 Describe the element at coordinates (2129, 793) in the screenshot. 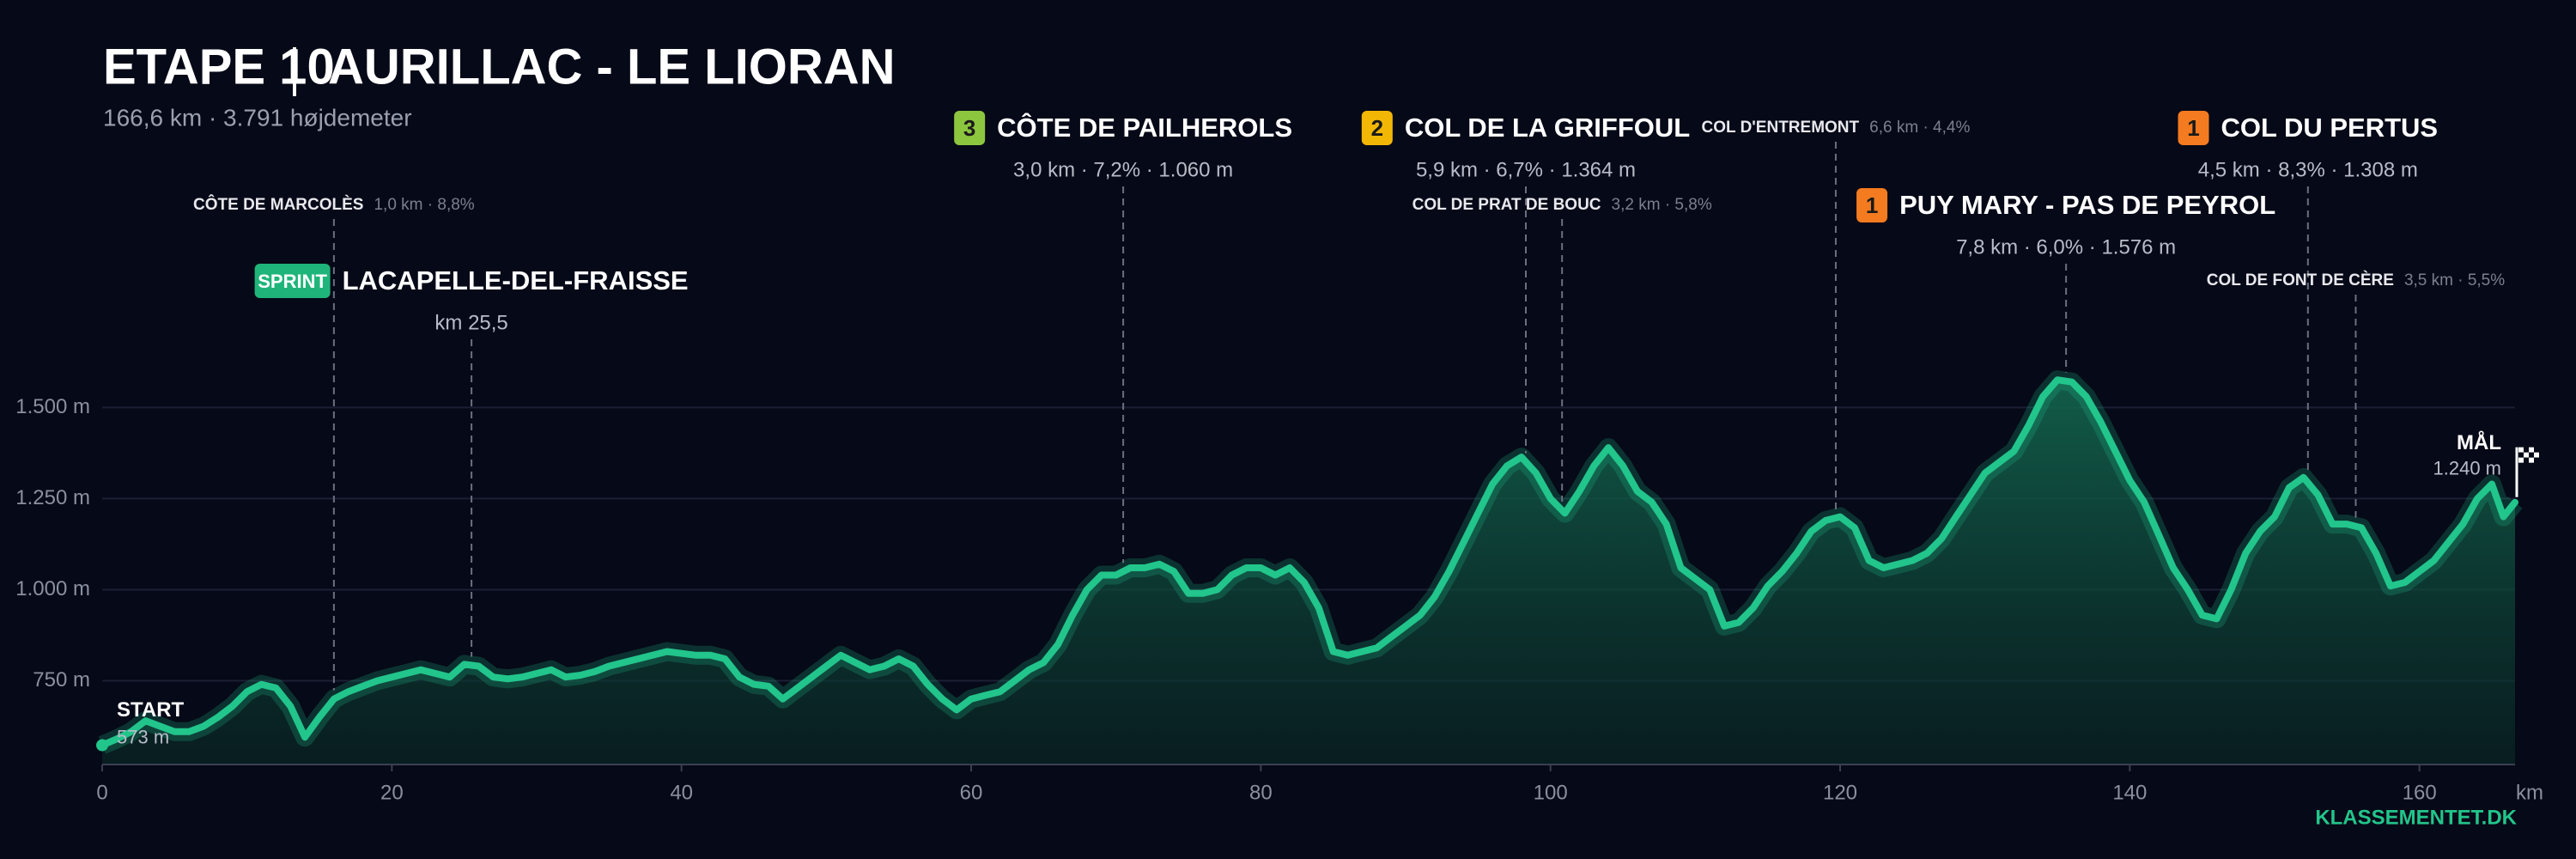

I see `x-tick-label: 140` at that location.